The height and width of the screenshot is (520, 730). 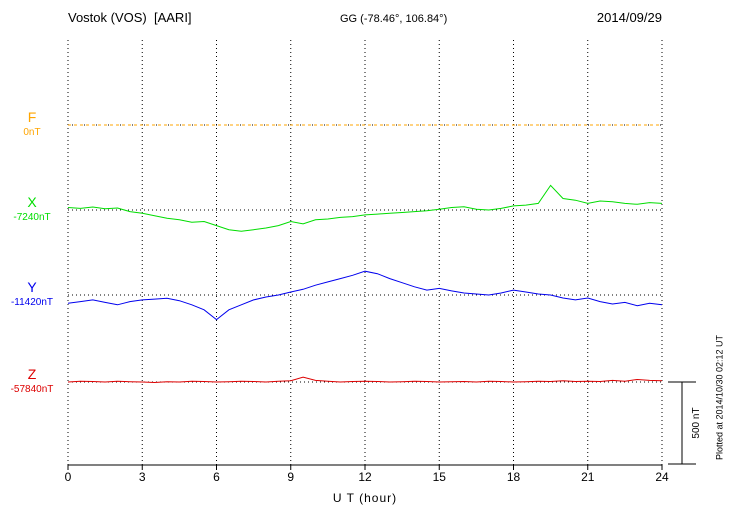 I want to click on x-axis-title: U T (hour), so click(x=365, y=498).